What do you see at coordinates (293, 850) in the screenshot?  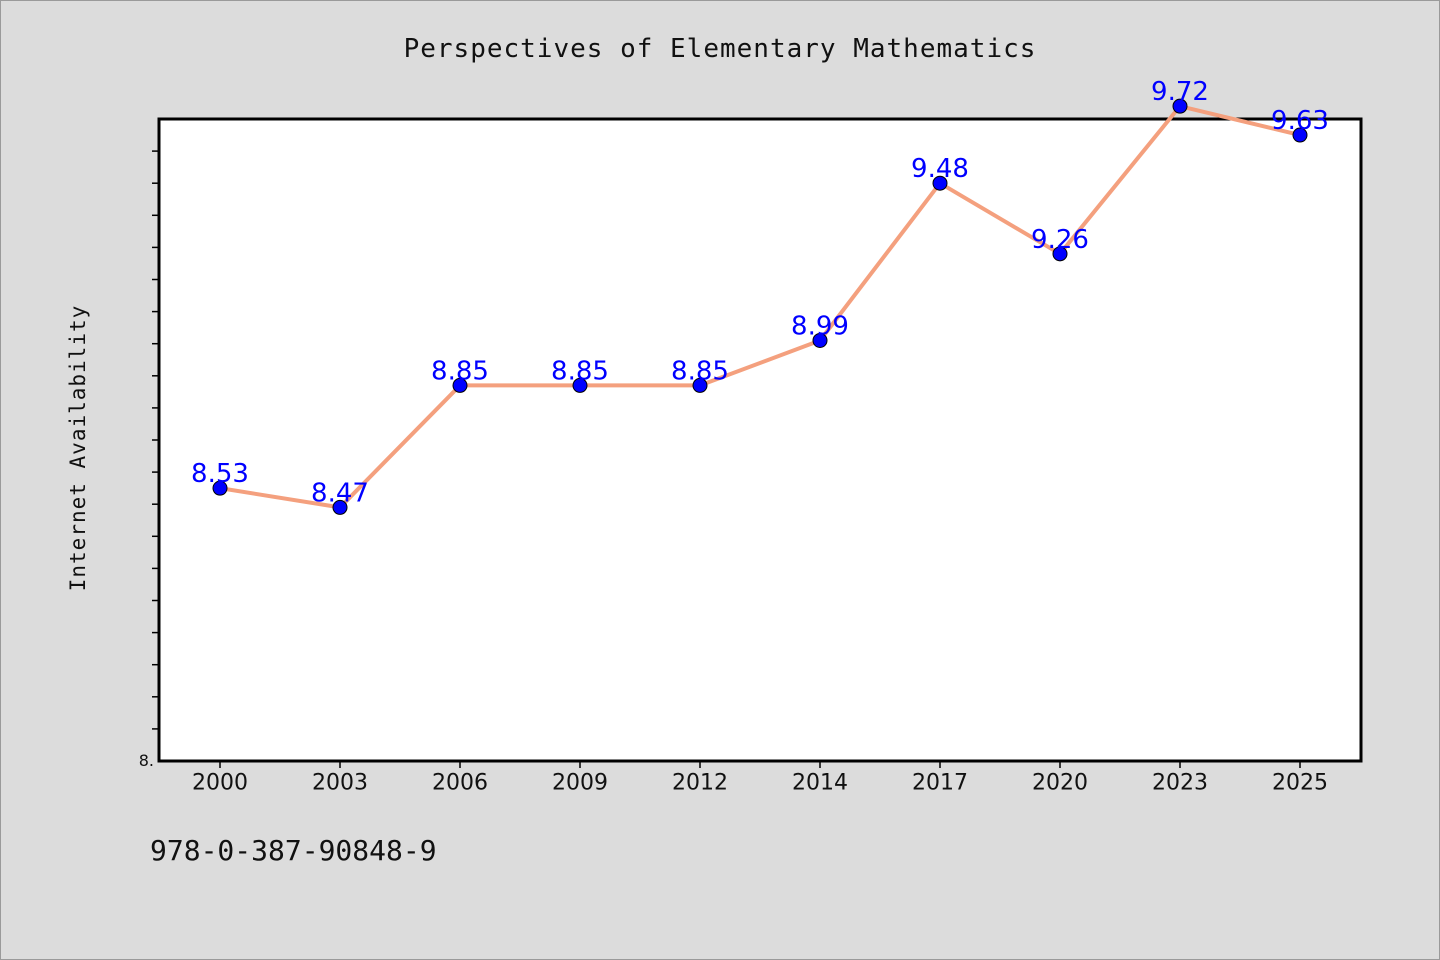 I see `footer-note: 978-0-387-90848-9` at bounding box center [293, 850].